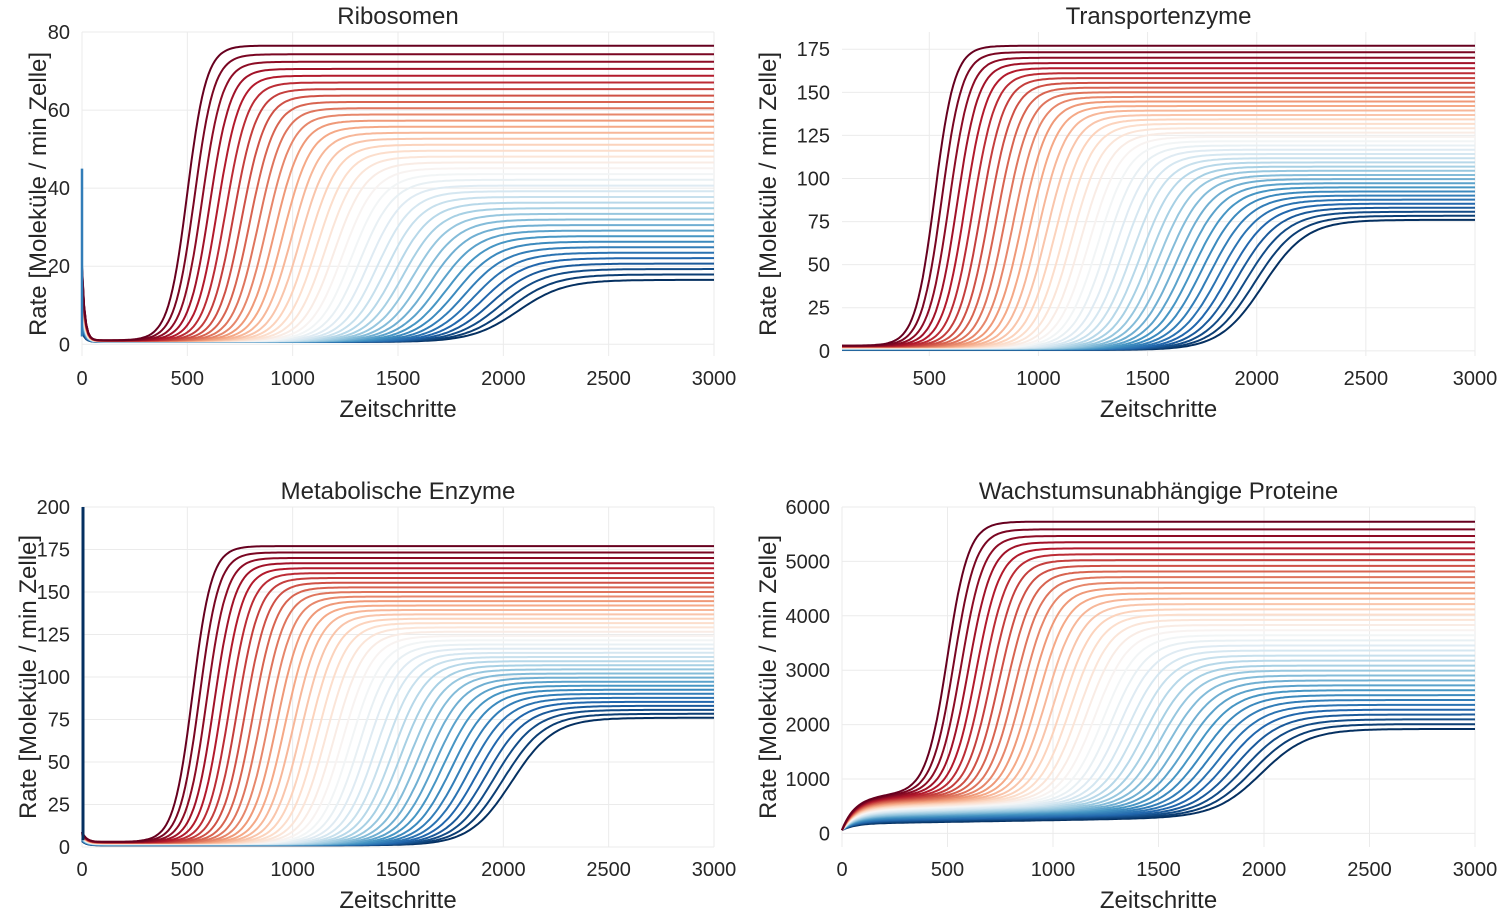 This screenshot has width=1505, height=912. What do you see at coordinates (59, 267) in the screenshot?
I see `y-tick-label: 20` at bounding box center [59, 267].